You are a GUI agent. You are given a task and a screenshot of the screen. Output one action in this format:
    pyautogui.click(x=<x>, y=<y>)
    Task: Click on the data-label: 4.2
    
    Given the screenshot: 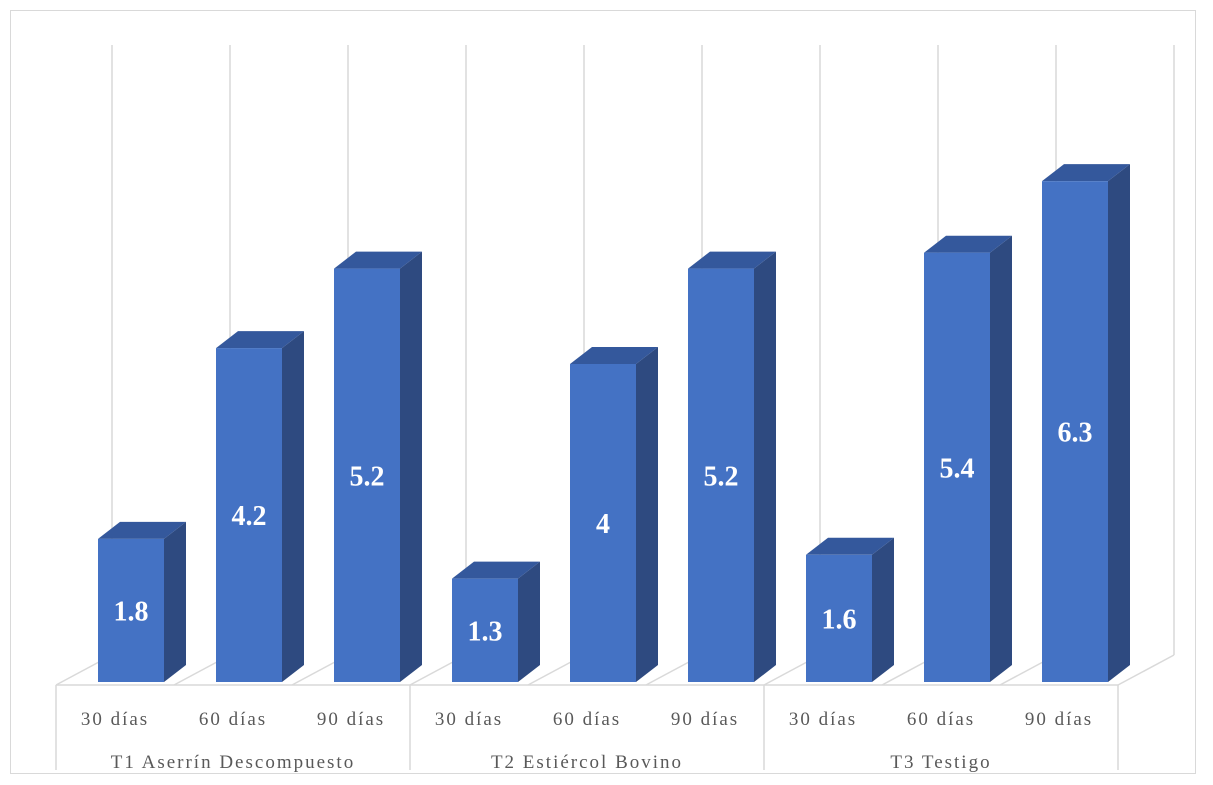 What is the action you would take?
    pyautogui.click(x=249, y=516)
    